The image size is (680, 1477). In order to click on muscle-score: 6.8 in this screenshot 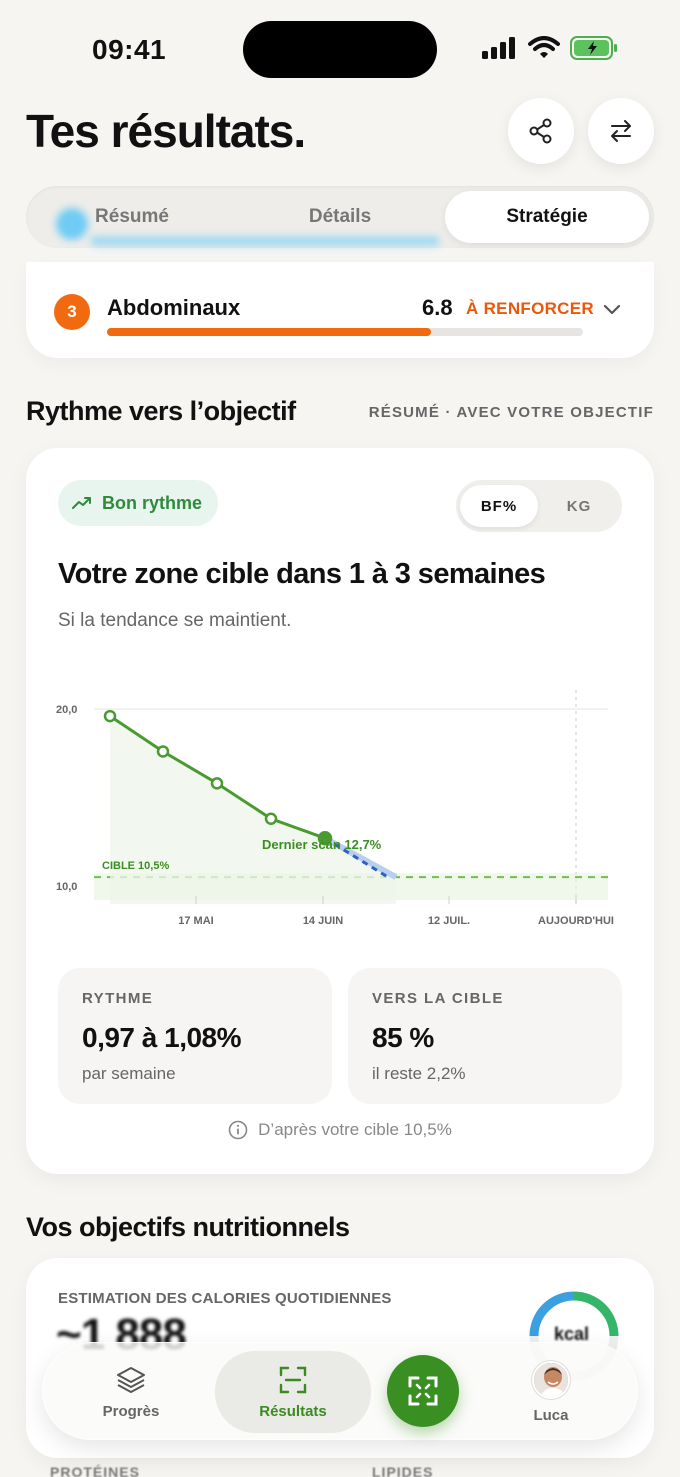, I will do `click(437, 307)`.